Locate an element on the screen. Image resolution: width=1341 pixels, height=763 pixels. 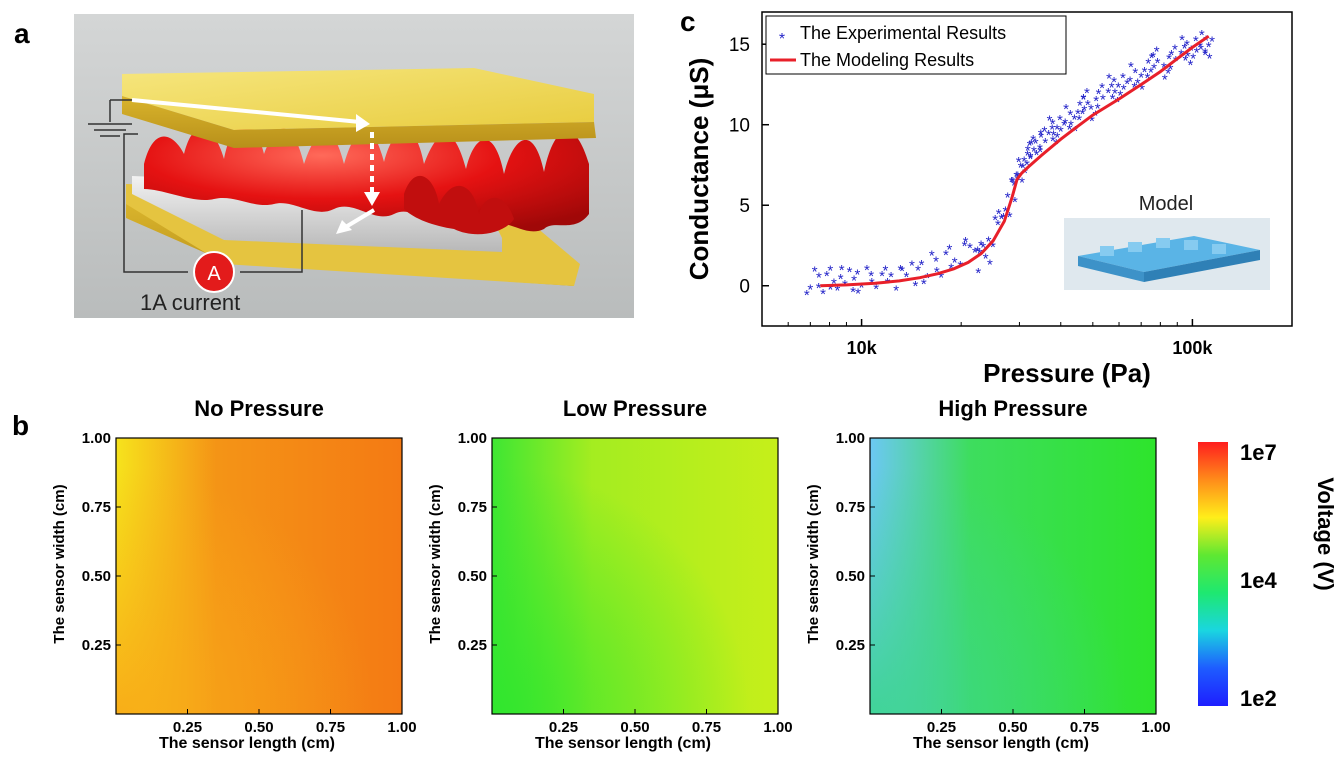
colorbar-tick-label: 1e7 is located at coordinates (1258, 452).